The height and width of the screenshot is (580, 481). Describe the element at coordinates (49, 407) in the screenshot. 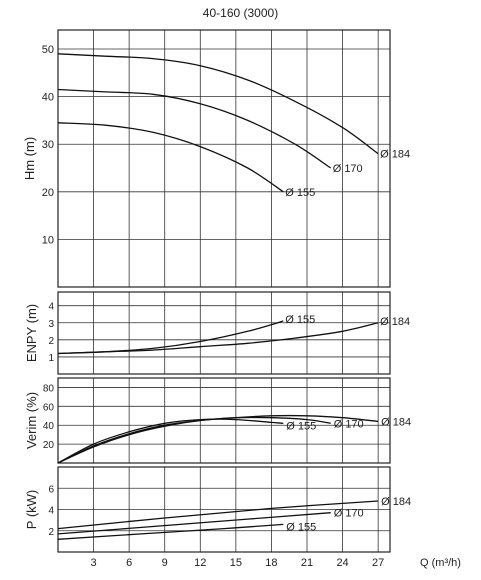

I see `y-tick-label: 60` at that location.